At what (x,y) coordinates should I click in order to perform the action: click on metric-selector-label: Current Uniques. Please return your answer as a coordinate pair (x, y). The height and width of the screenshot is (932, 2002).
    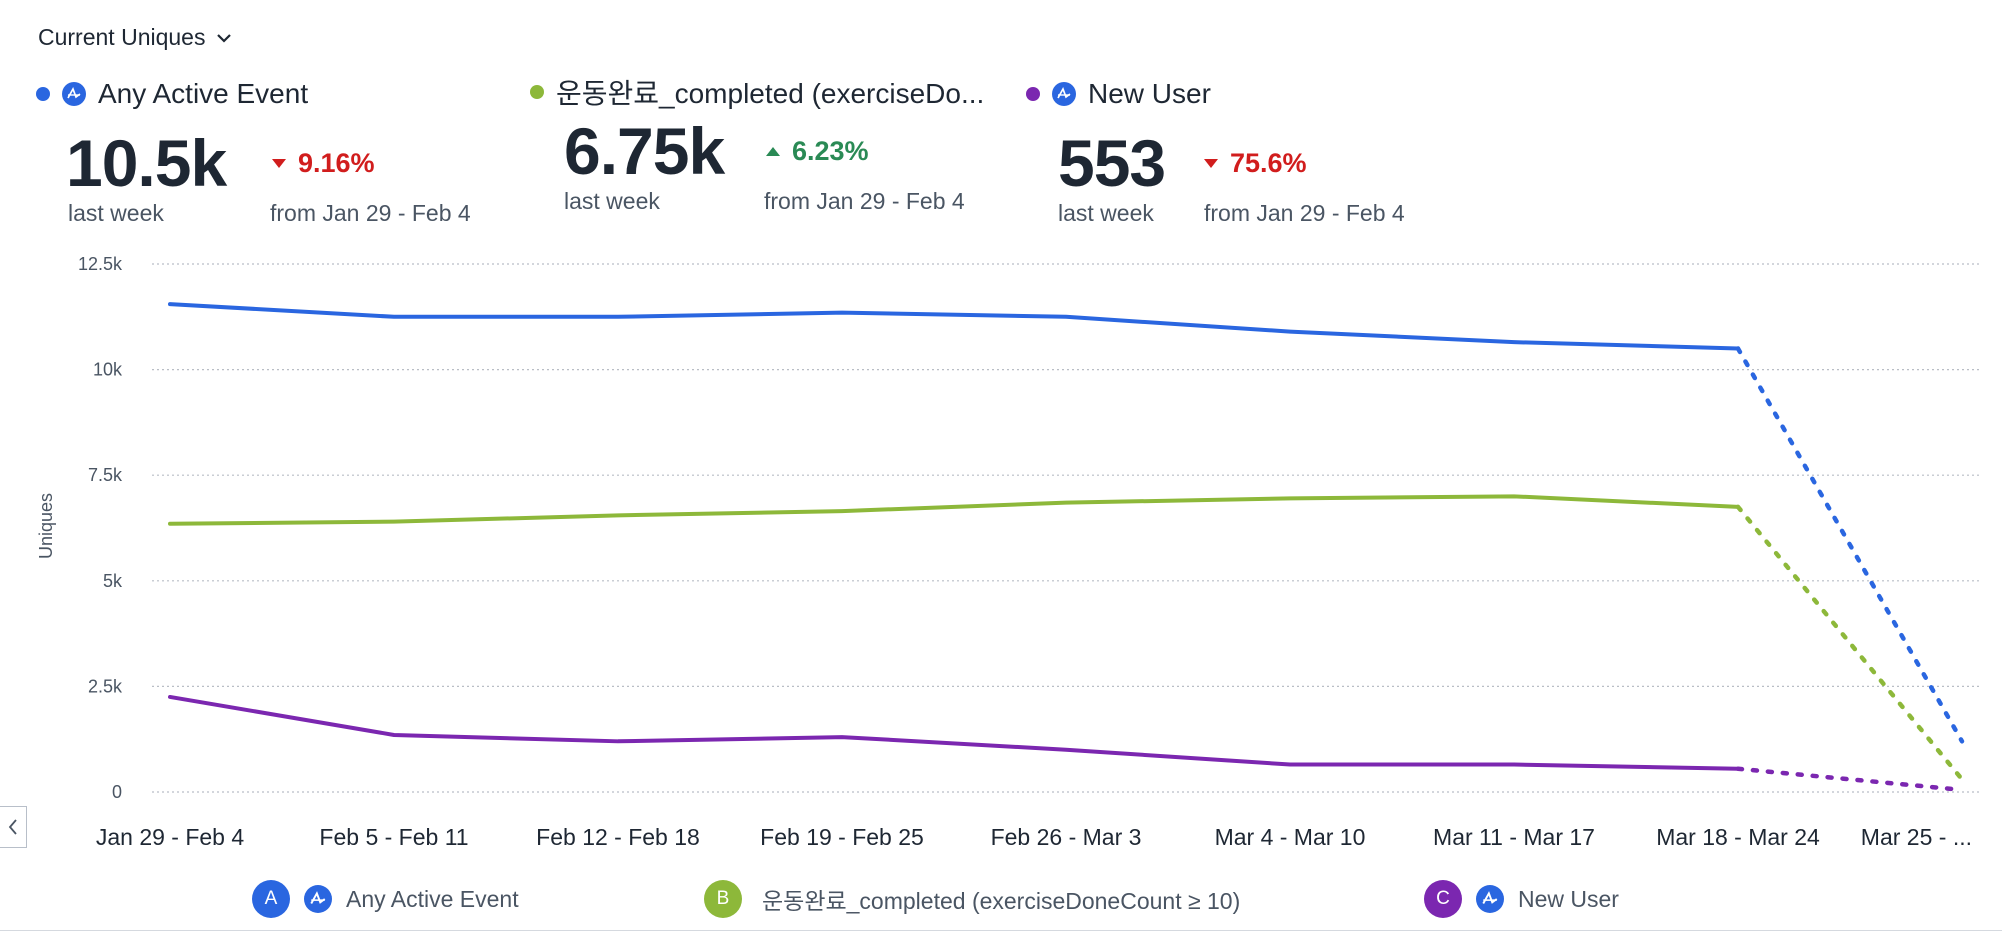
    Looking at the image, I should click on (122, 37).